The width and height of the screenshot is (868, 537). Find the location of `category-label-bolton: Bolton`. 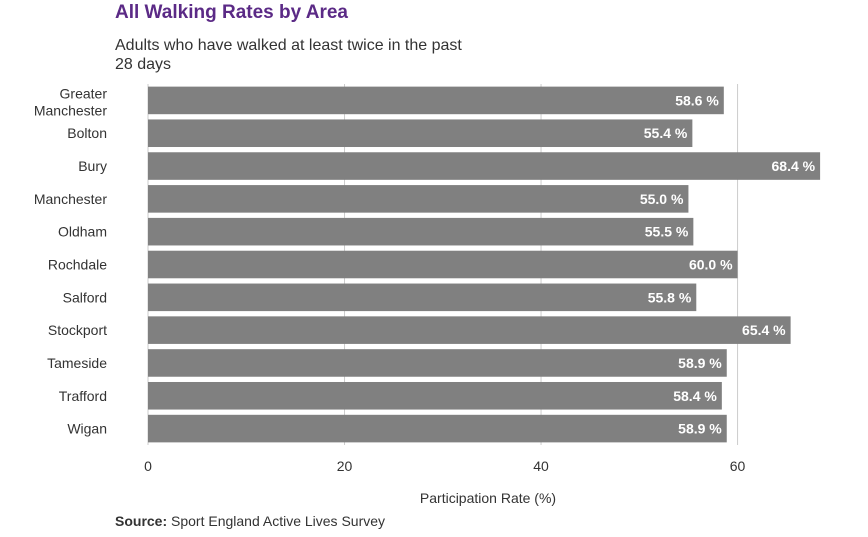

category-label-bolton: Bolton is located at coordinates (87, 133).